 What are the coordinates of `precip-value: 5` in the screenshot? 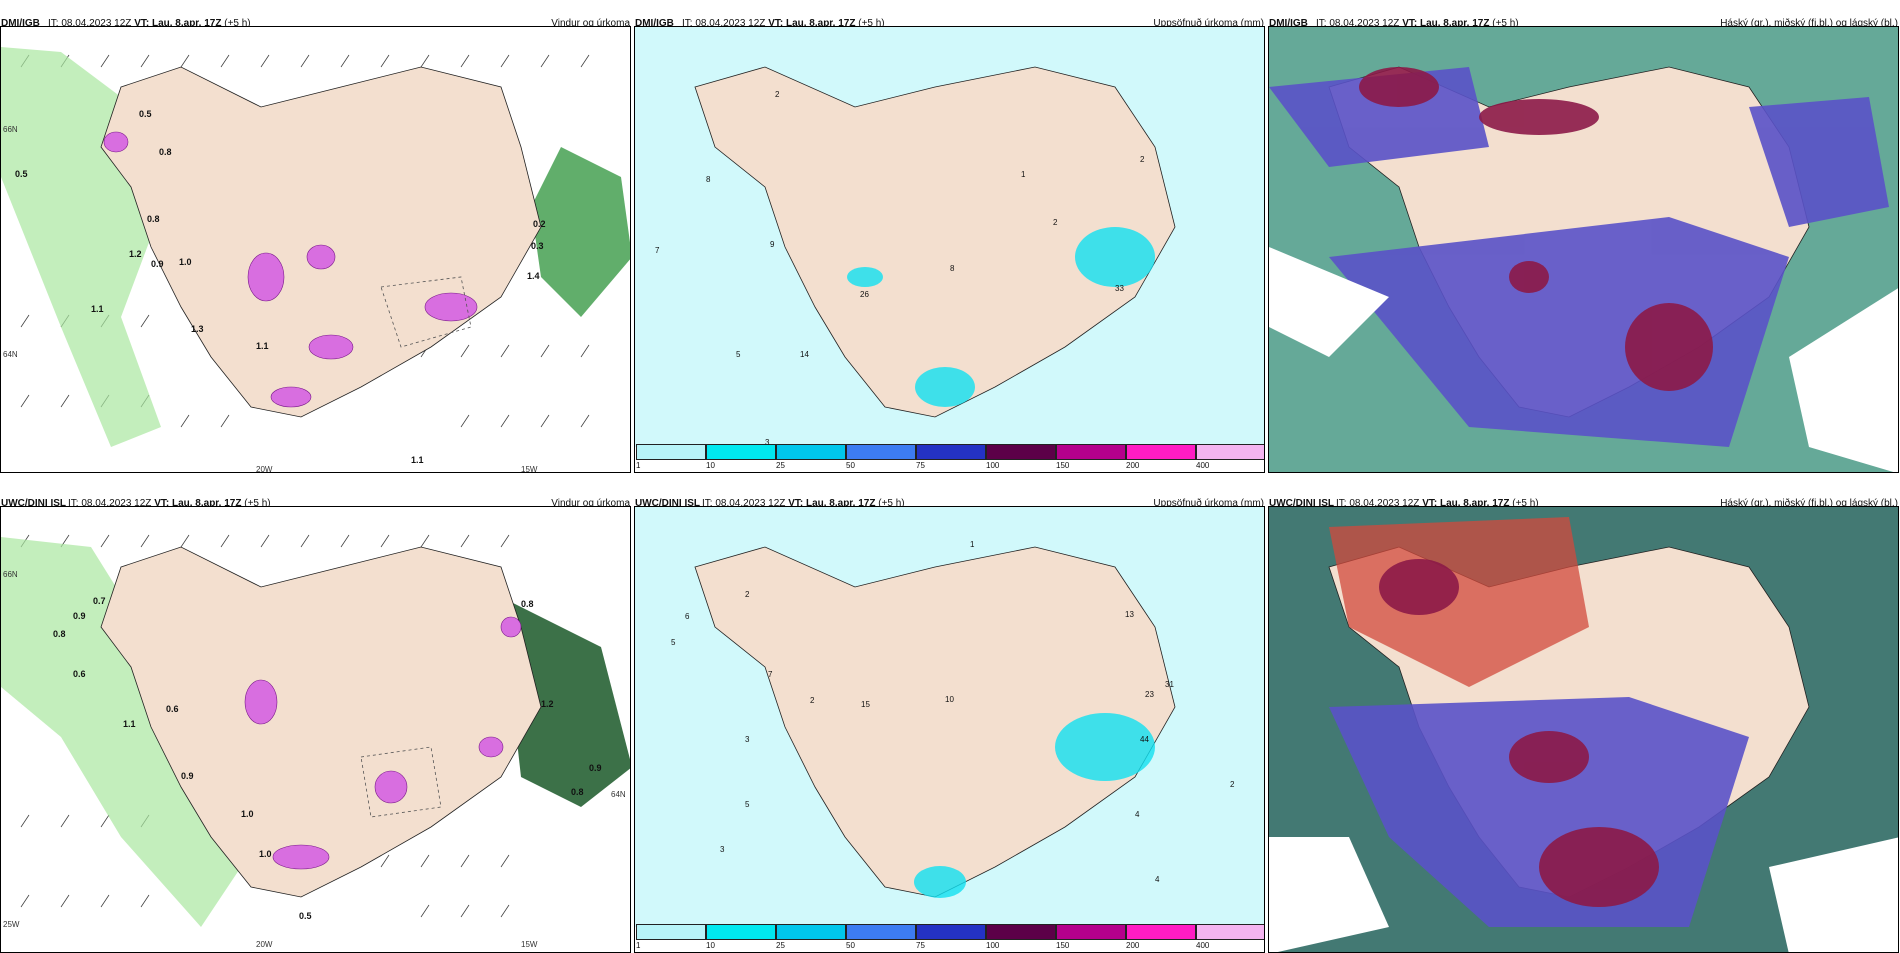 It's located at (738, 354).